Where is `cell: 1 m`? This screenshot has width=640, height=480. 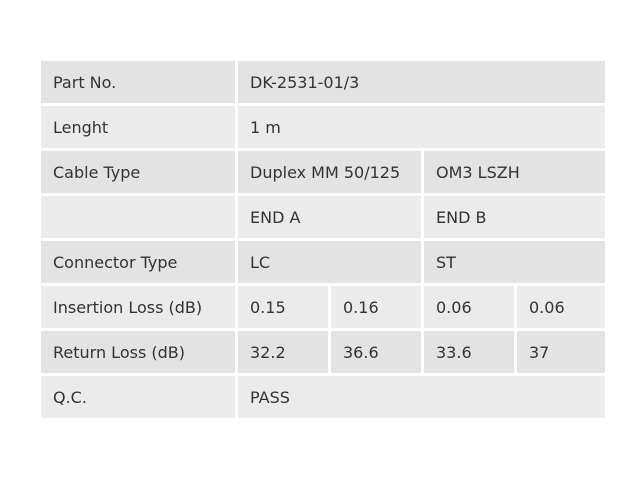 cell: 1 m is located at coordinates (422, 127).